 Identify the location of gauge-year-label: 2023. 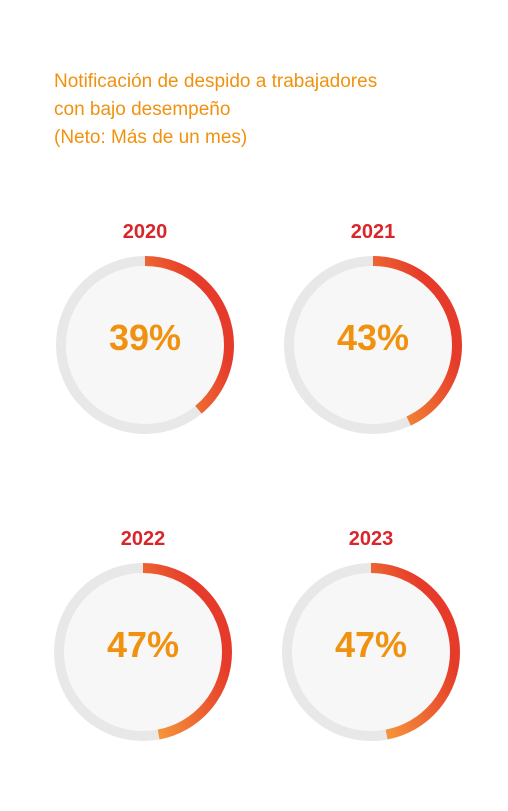
(371, 539).